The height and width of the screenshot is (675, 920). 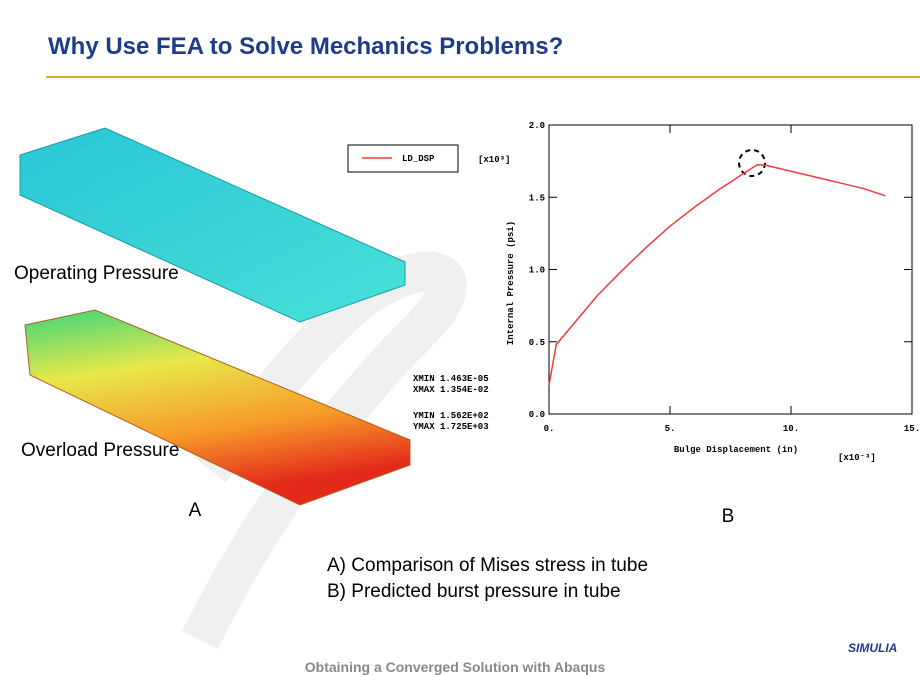 I want to click on annotation: YMIN 1.562E+02, so click(x=451, y=416).